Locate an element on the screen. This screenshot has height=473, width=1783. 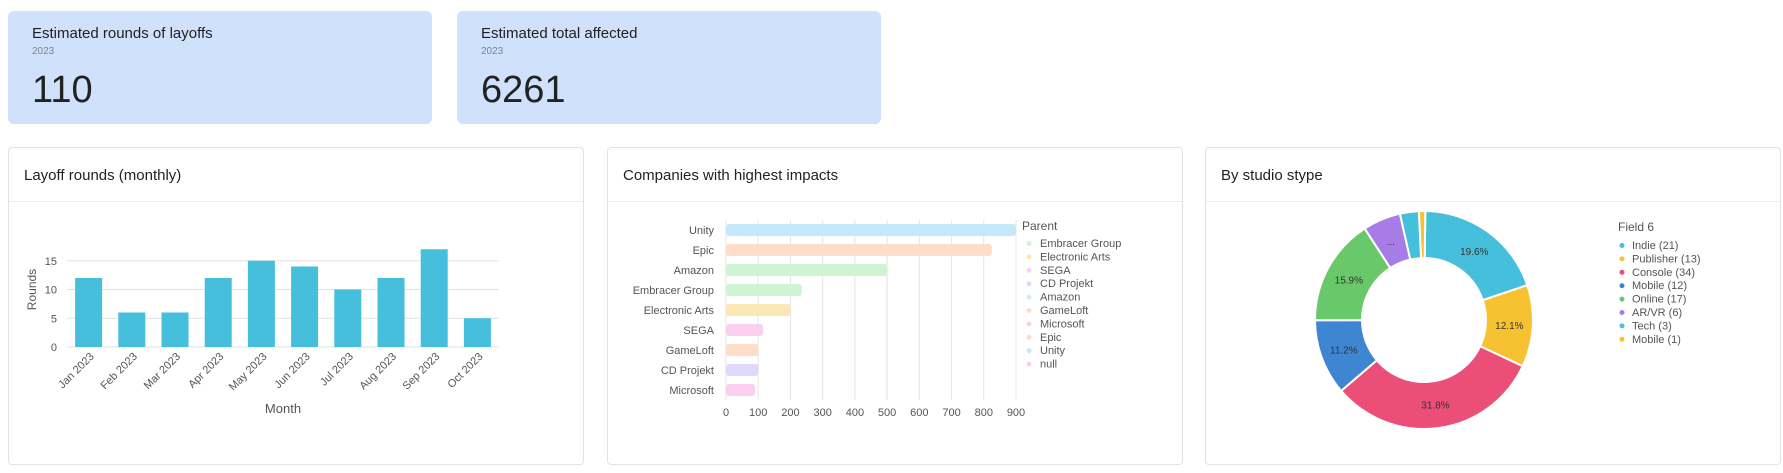
legend-label: Mobile (12) is located at coordinates (1659, 286).